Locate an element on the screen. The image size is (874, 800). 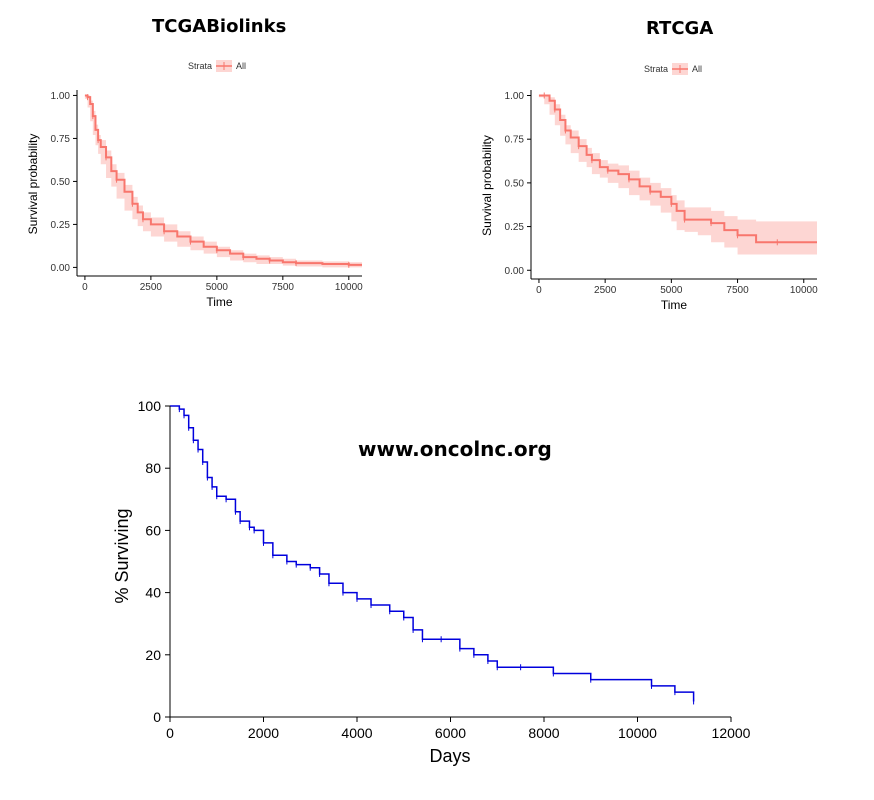
y-tick-label: 100 is located at coordinates (150, 406).